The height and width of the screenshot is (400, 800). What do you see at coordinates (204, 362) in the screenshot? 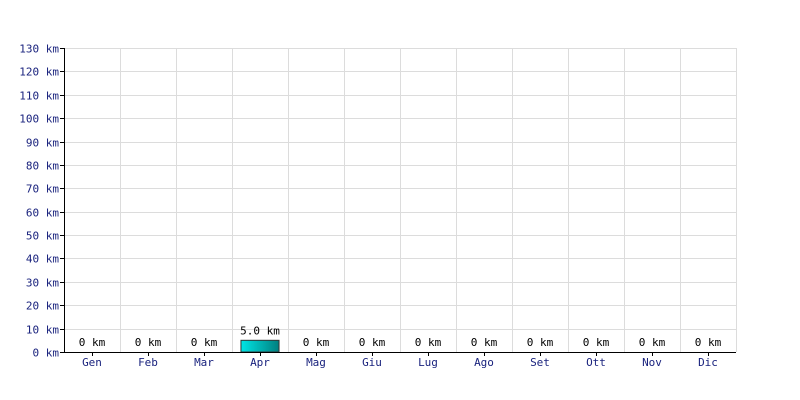
I see `x-tick-label: Mar` at bounding box center [204, 362].